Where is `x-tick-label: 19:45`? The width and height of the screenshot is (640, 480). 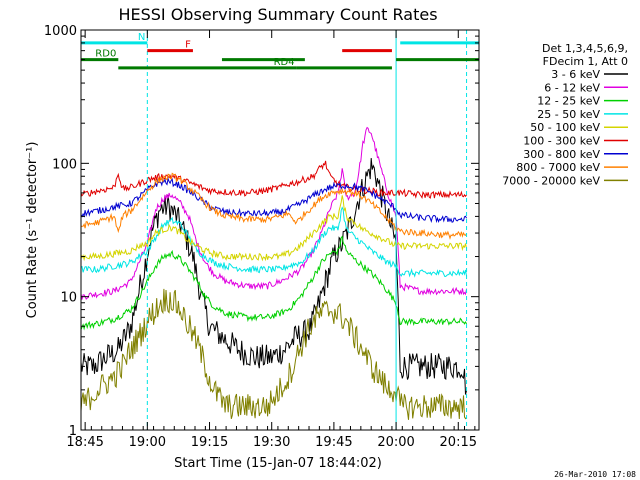 x-tick-label: 19:45 is located at coordinates (333, 442).